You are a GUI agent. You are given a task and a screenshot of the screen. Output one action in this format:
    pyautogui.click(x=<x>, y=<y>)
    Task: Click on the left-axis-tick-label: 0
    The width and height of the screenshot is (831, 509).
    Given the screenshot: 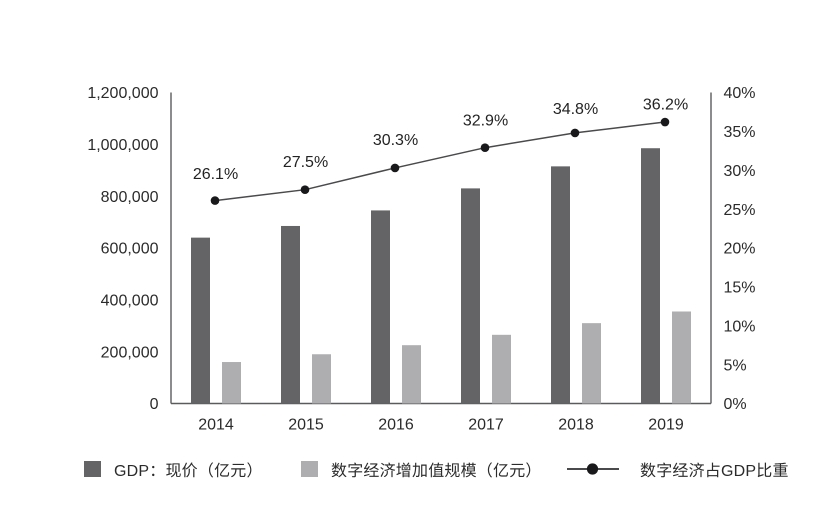 What is the action you would take?
    pyautogui.click(x=154, y=404)
    